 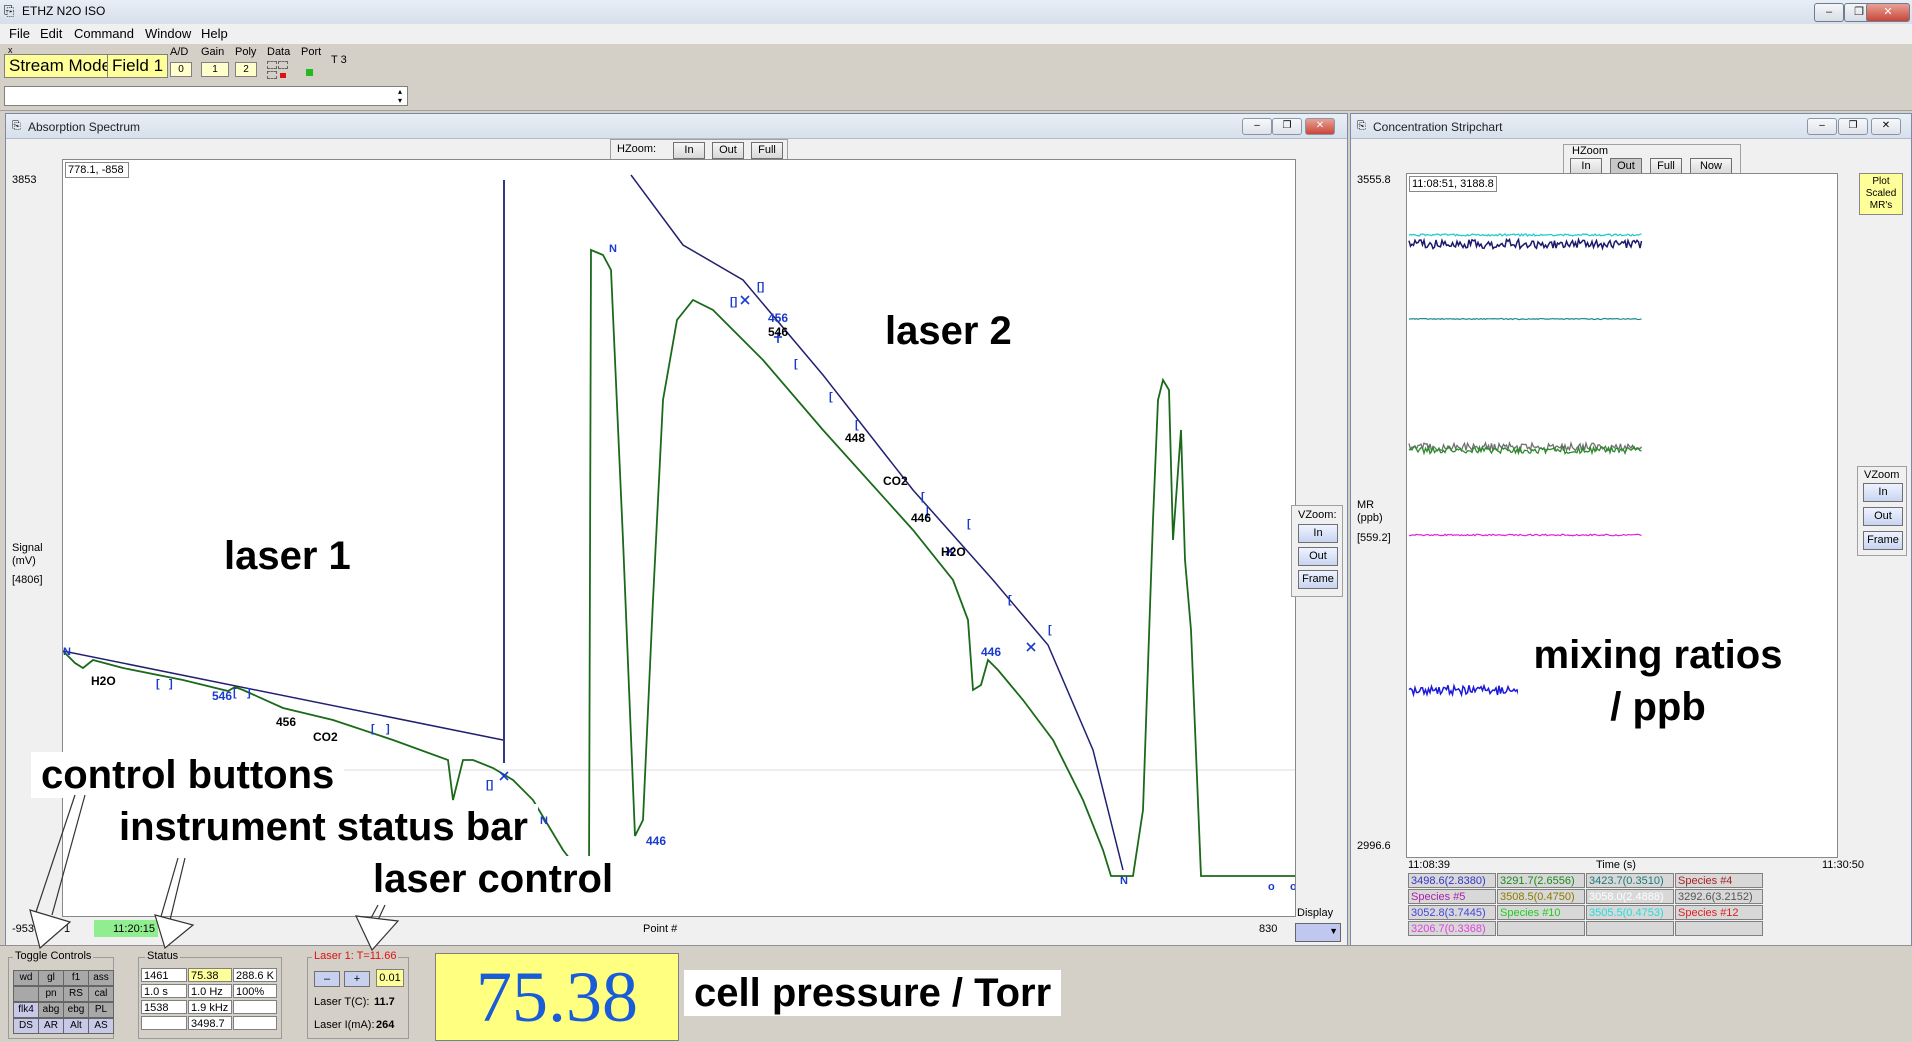 I want to click on stripchart-close-button: ✕, so click(x=1886, y=126).